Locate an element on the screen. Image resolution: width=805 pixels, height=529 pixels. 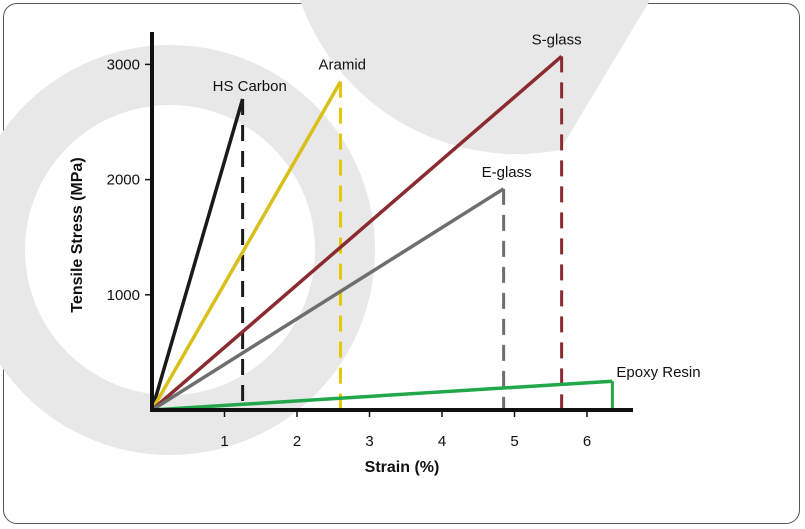
x-tick-label: 5 is located at coordinates (514, 441).